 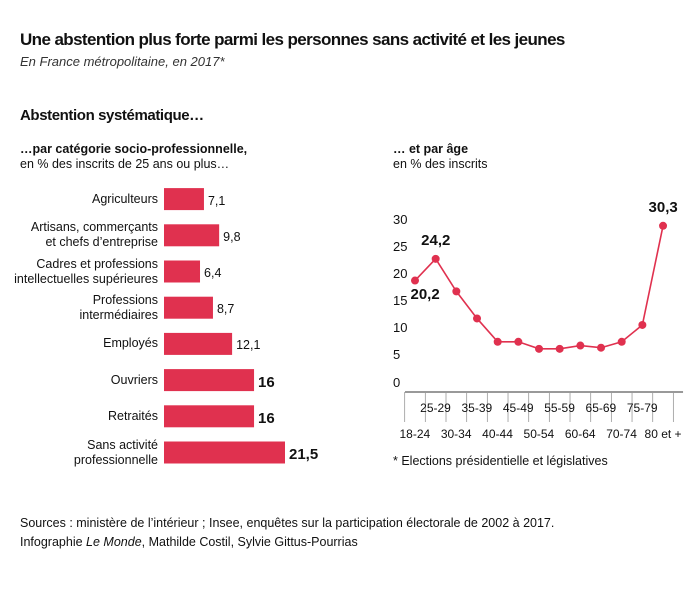 What do you see at coordinates (114, 542) in the screenshot?
I see `credit-publication: Le Monde` at bounding box center [114, 542].